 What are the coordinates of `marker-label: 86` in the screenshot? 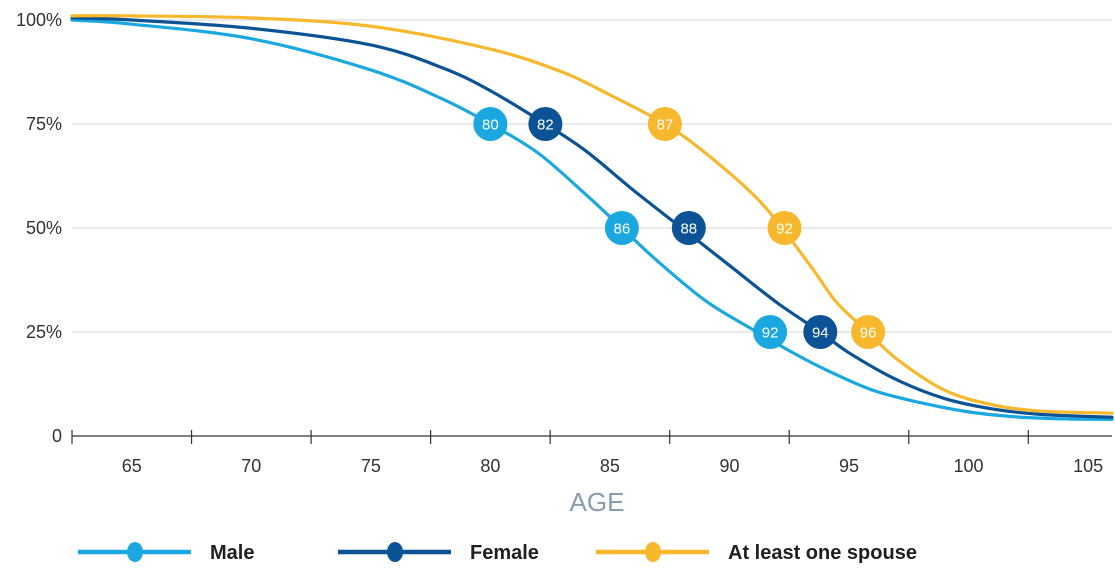 It's located at (622, 229).